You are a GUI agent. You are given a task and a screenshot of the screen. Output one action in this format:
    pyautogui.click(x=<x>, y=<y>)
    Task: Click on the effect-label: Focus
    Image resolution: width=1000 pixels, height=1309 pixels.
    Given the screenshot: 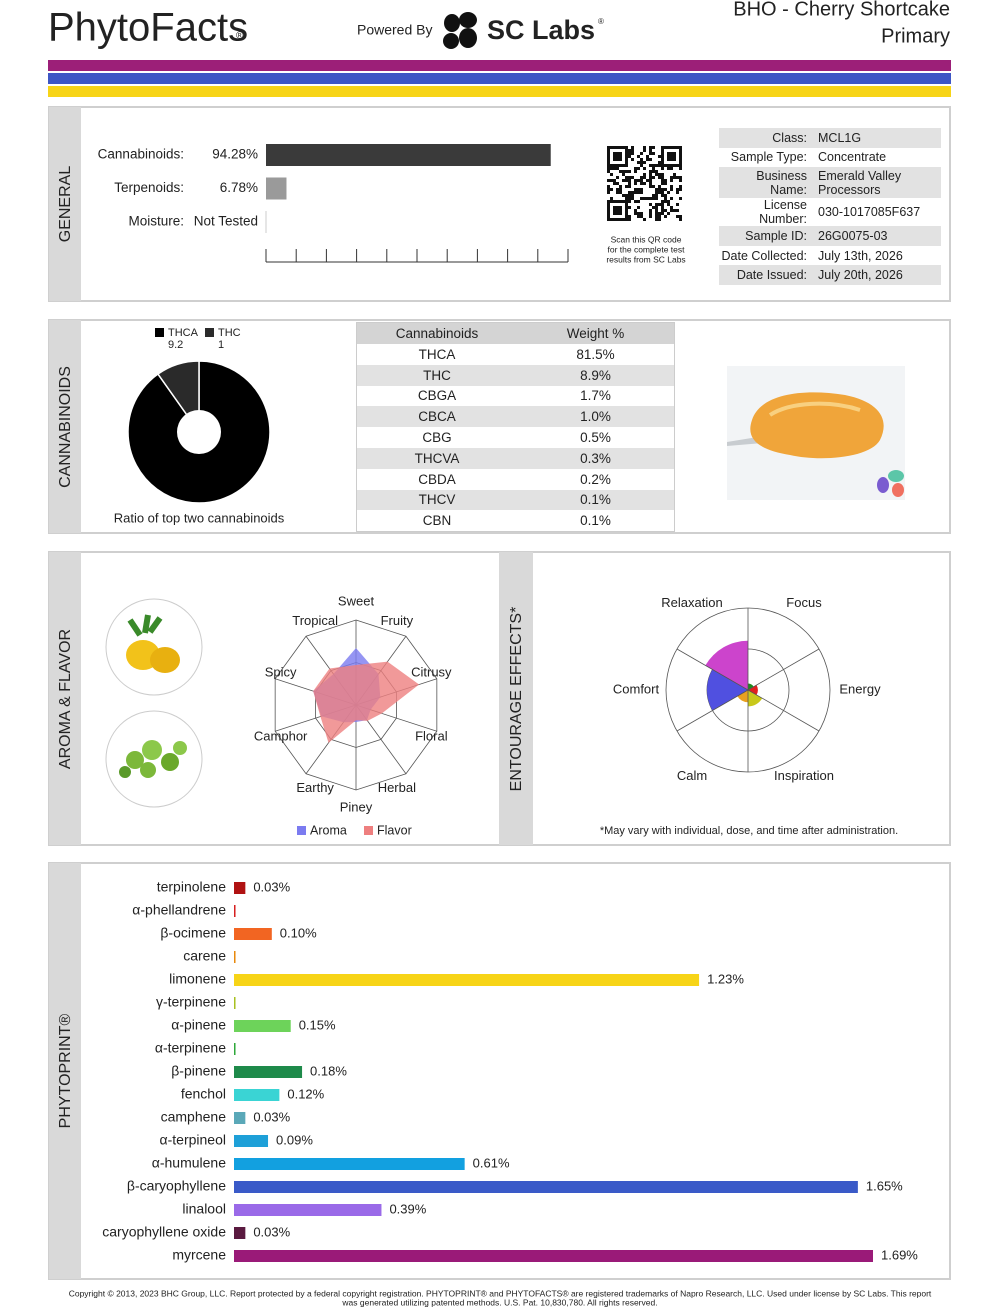 What is the action you would take?
    pyautogui.click(x=804, y=602)
    